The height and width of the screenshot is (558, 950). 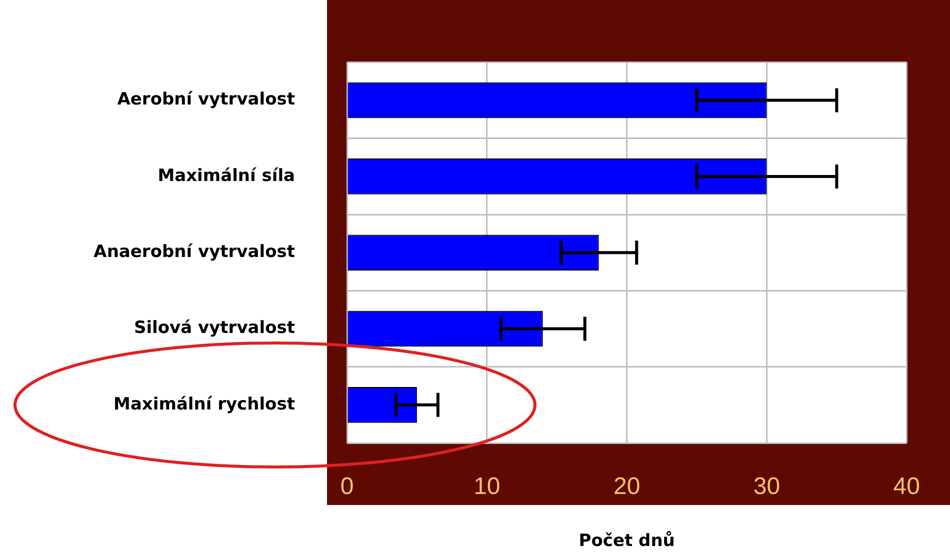 I want to click on x-axis-title: Počet dnů, so click(x=626, y=541).